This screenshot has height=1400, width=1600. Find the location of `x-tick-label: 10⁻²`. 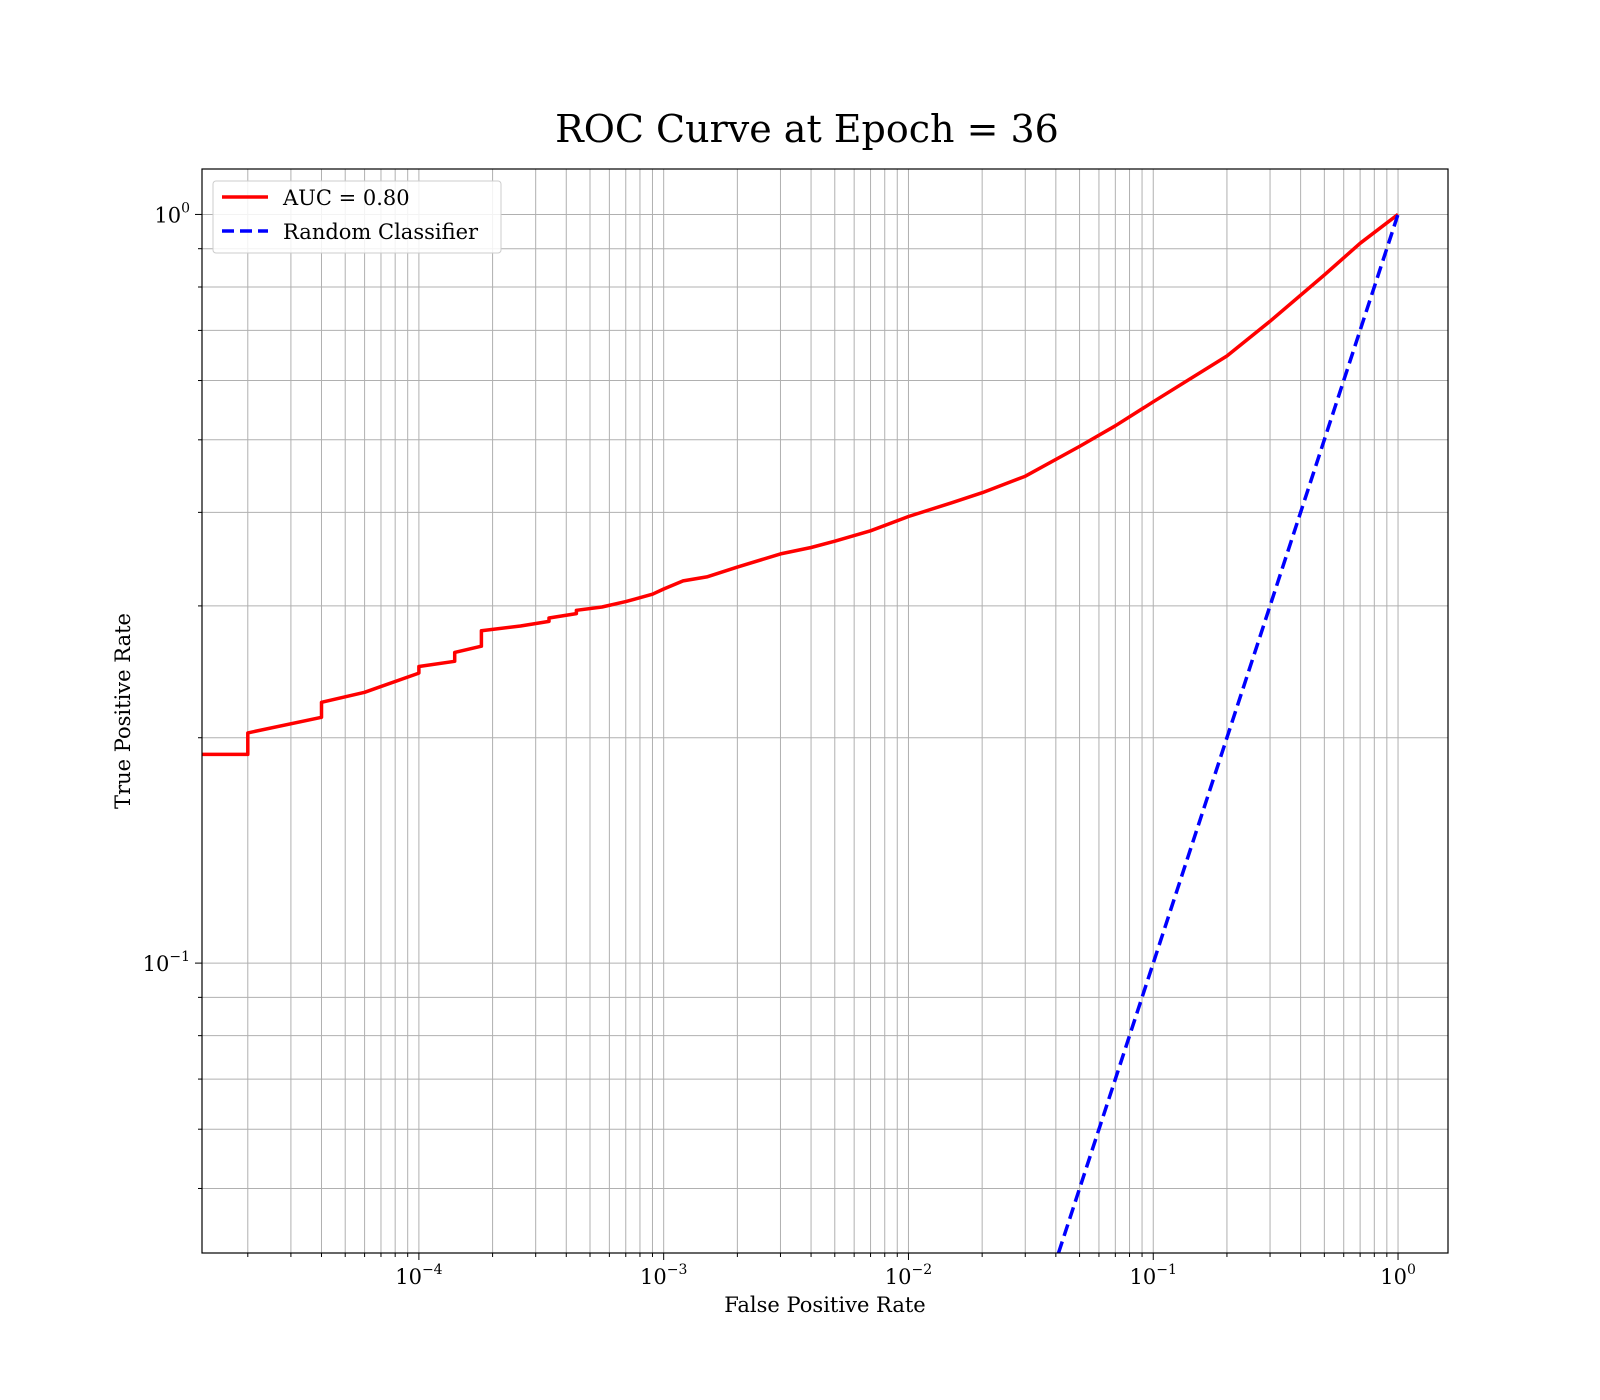

x-tick-label: 10⁻² is located at coordinates (908, 1275).